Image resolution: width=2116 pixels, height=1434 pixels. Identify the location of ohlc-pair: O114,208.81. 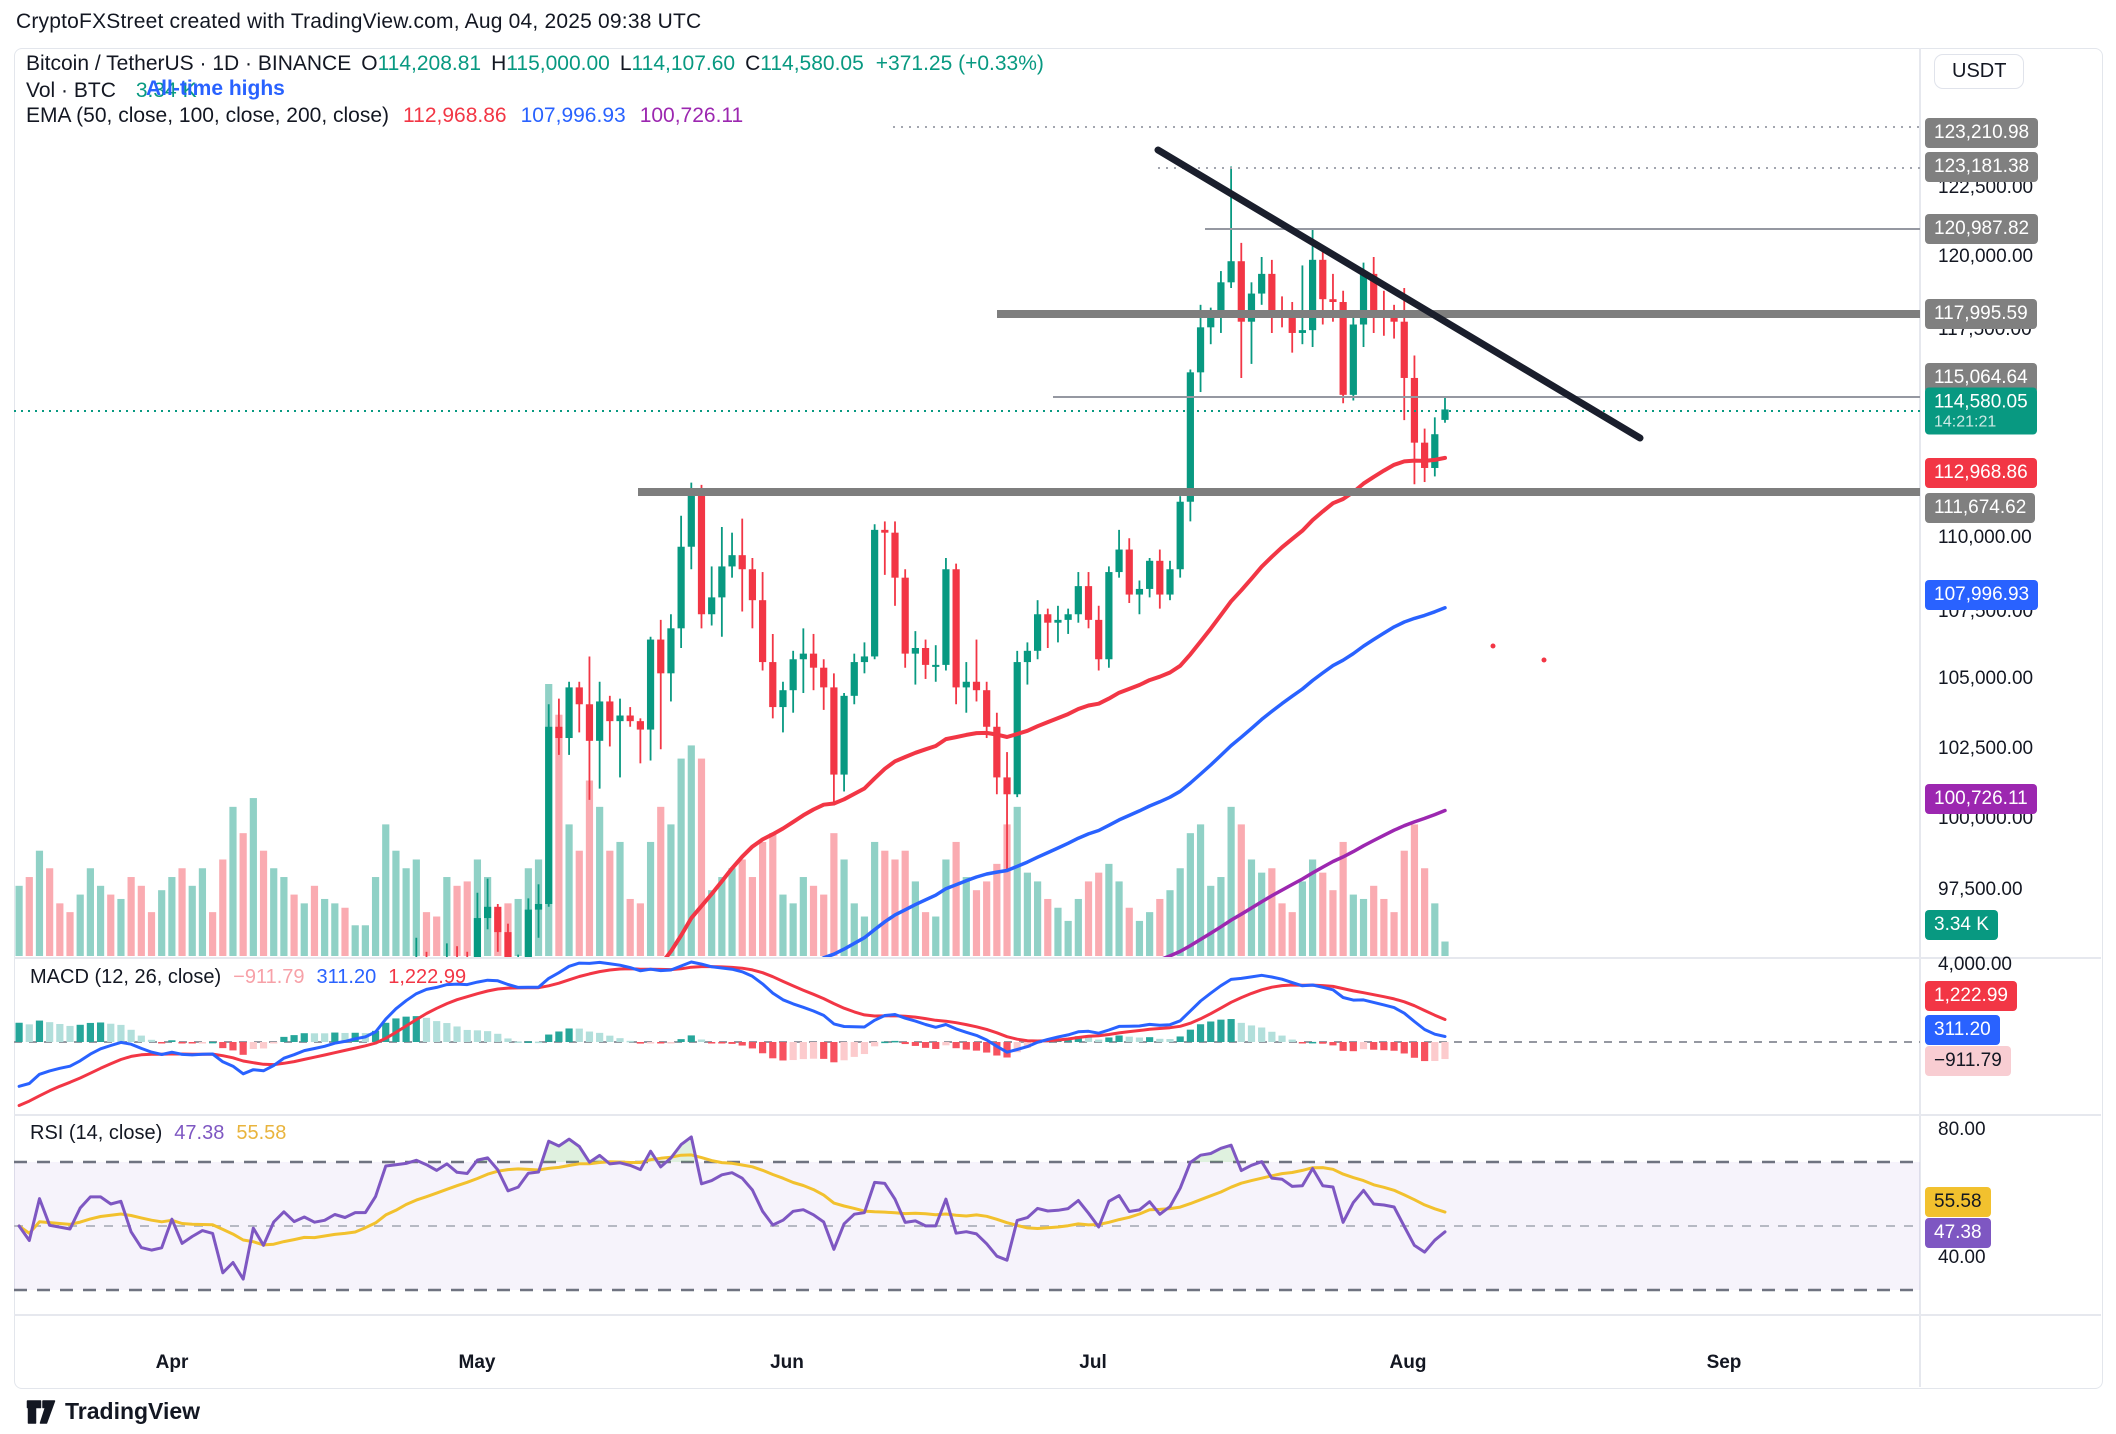
(421, 63).